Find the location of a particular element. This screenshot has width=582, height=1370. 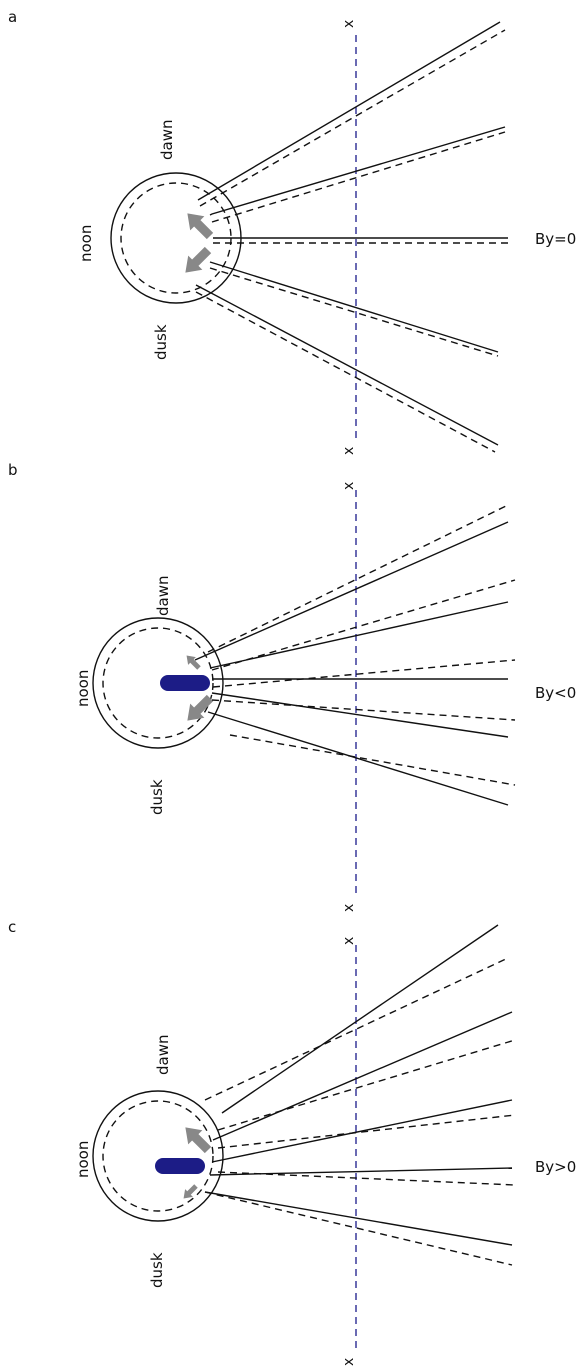

inner-dashed-circle-c is located at coordinates (158, 1156).